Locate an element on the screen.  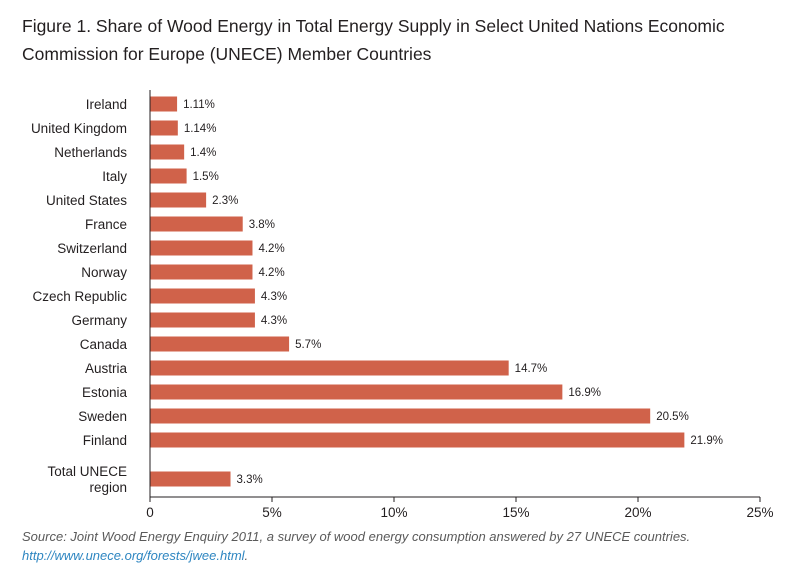
category-label: Total UNECE region is located at coordinates (87, 479).